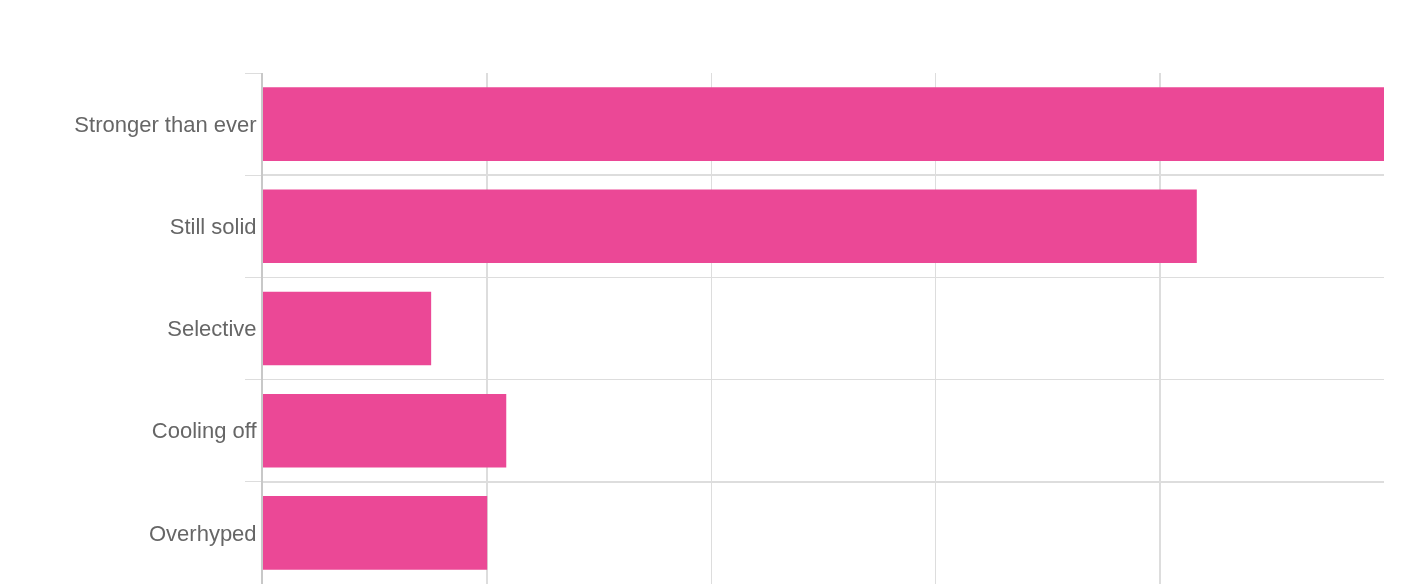 This screenshot has width=1410, height=584. I want to click on y-tick-label: Stronger than ever, so click(165, 124).